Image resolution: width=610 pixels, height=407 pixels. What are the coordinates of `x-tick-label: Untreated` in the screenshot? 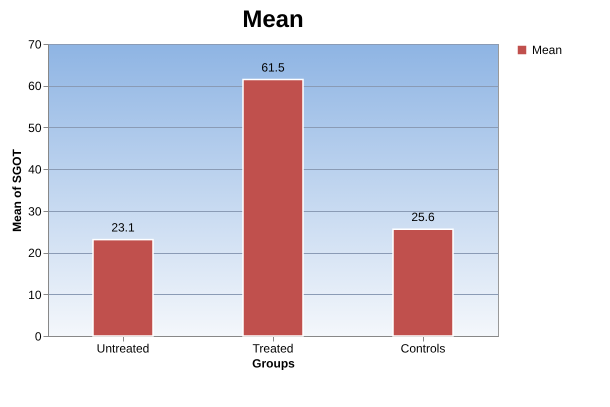 It's located at (123, 349).